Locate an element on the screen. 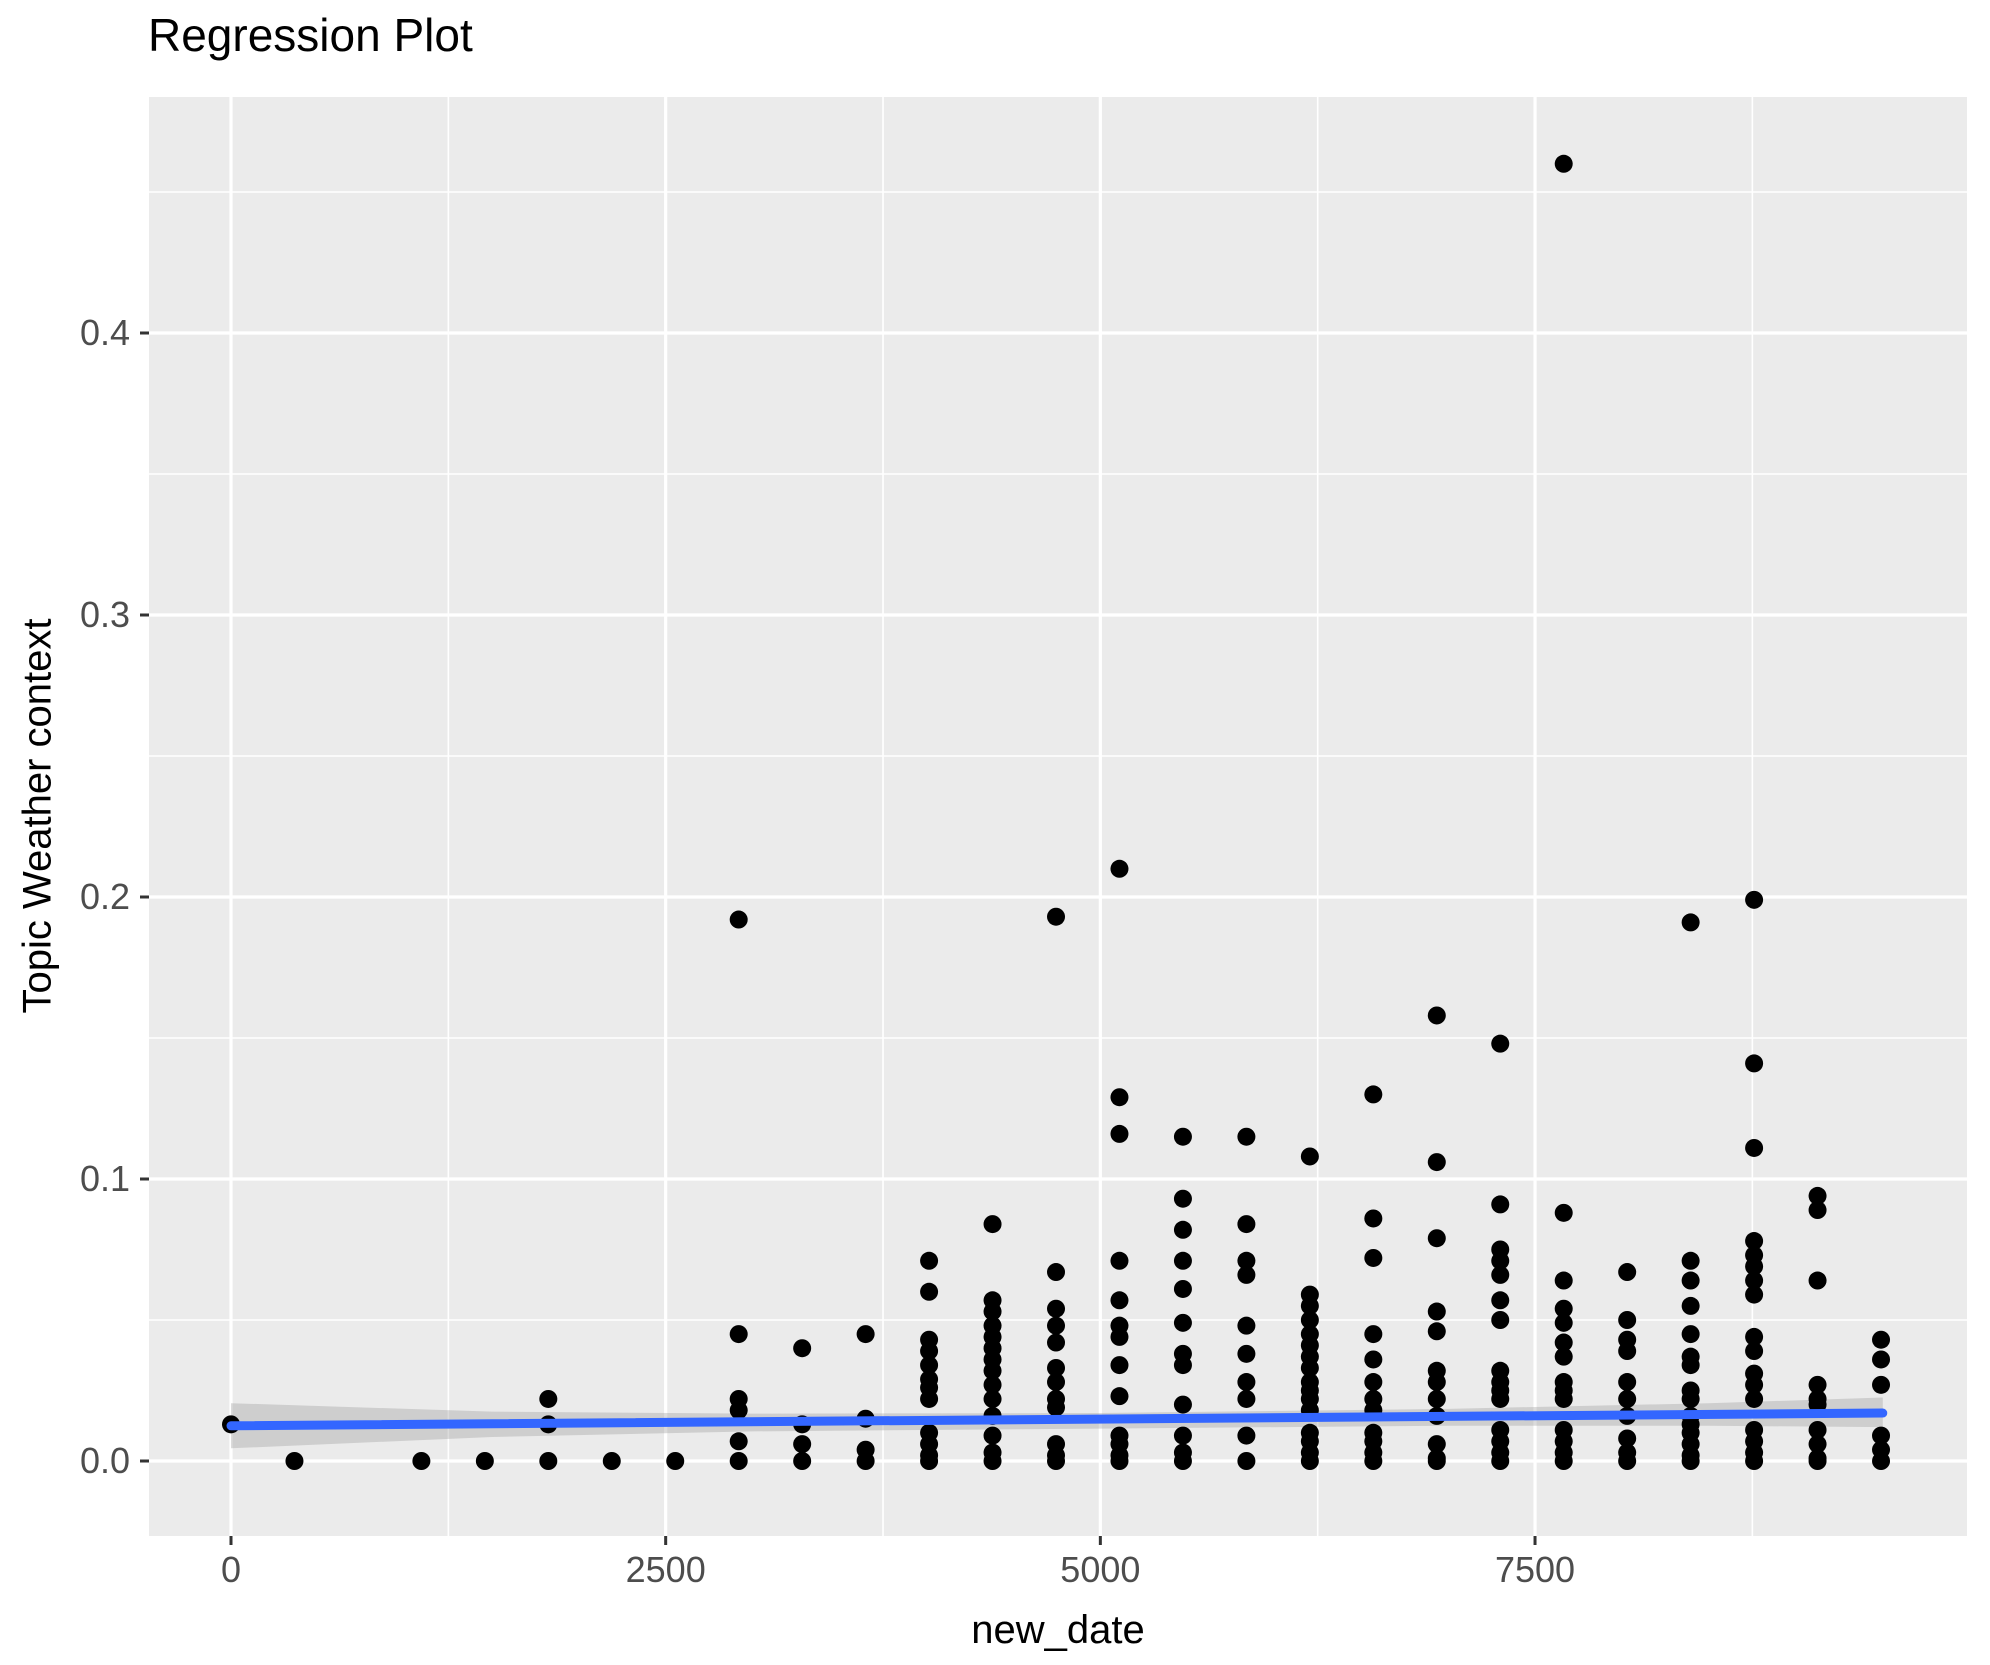  y-tick-label: 0.2 is located at coordinates (104, 896).